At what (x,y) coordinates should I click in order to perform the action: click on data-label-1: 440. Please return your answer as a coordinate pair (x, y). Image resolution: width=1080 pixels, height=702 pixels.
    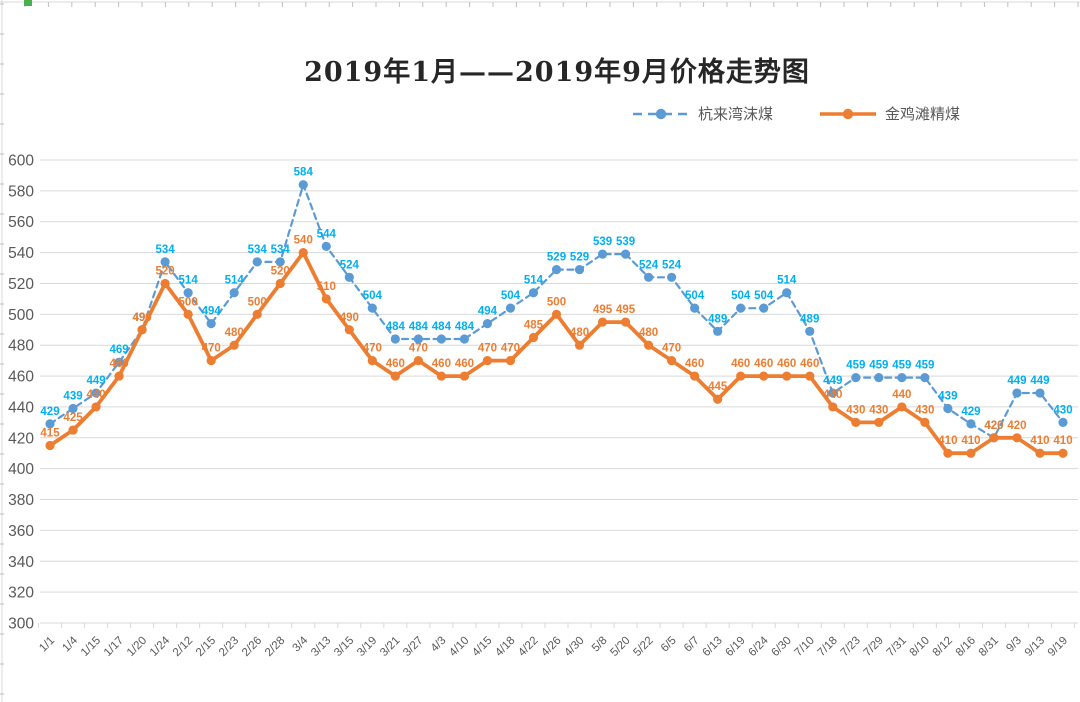
    Looking at the image, I should click on (832, 395).